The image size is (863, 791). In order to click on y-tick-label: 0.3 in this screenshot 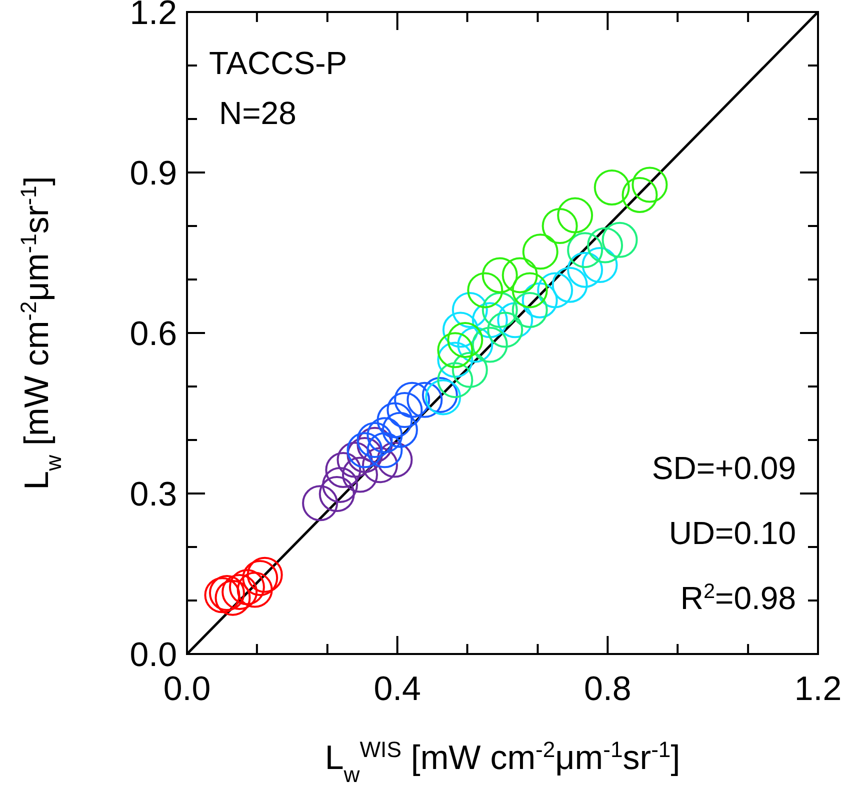, I will do `click(153, 494)`.